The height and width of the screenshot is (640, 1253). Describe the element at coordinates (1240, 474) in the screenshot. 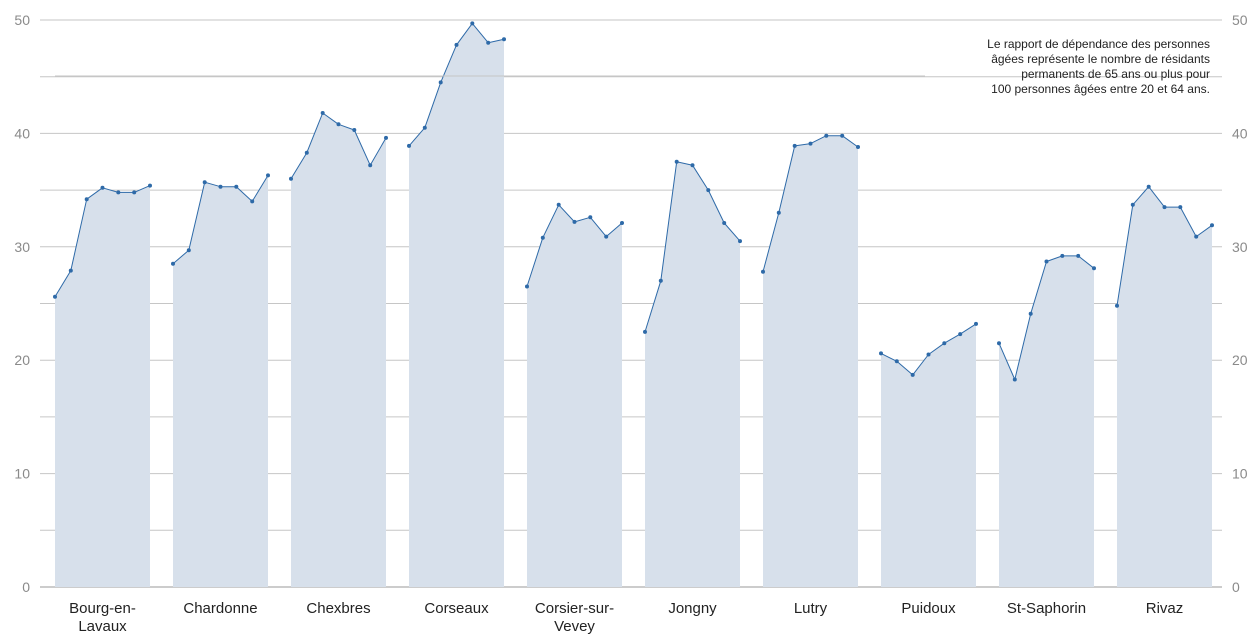

I see `y-tick-label-right: 10` at that location.